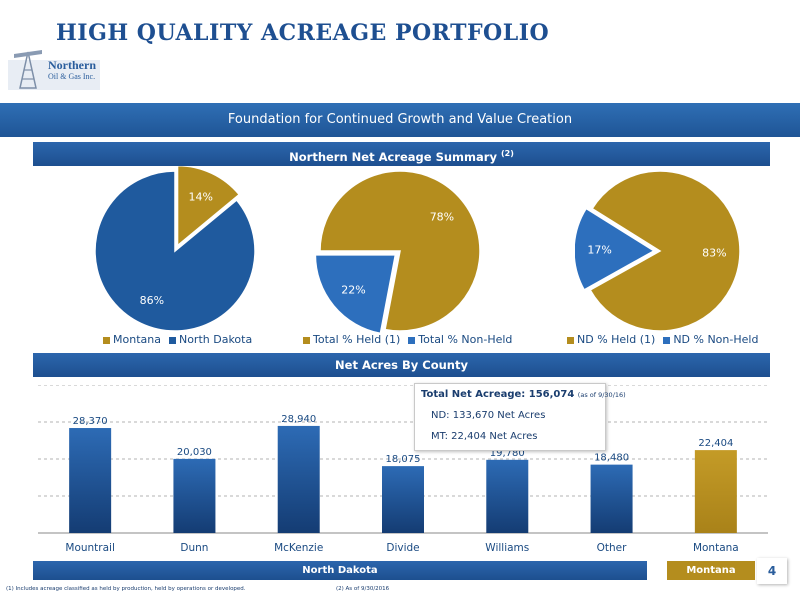  I want to click on legend-label: North Dakota, so click(215, 339).